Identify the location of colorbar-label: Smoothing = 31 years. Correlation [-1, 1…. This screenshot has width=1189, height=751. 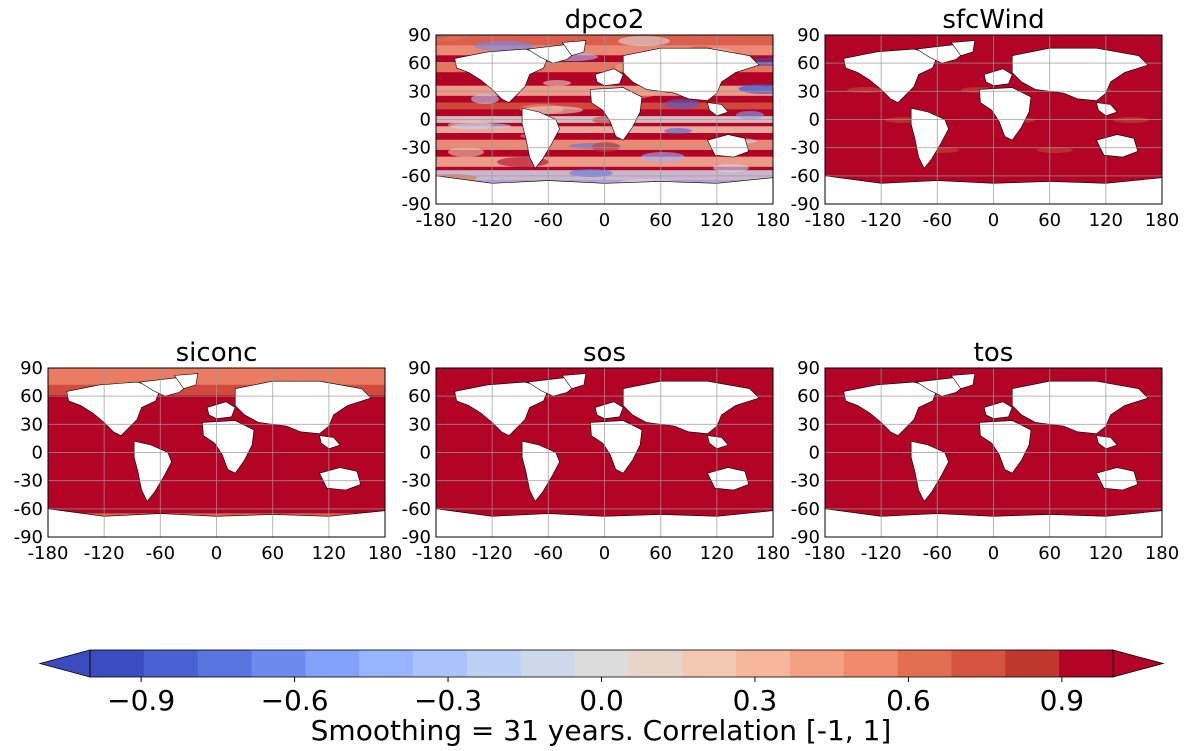
(601, 730).